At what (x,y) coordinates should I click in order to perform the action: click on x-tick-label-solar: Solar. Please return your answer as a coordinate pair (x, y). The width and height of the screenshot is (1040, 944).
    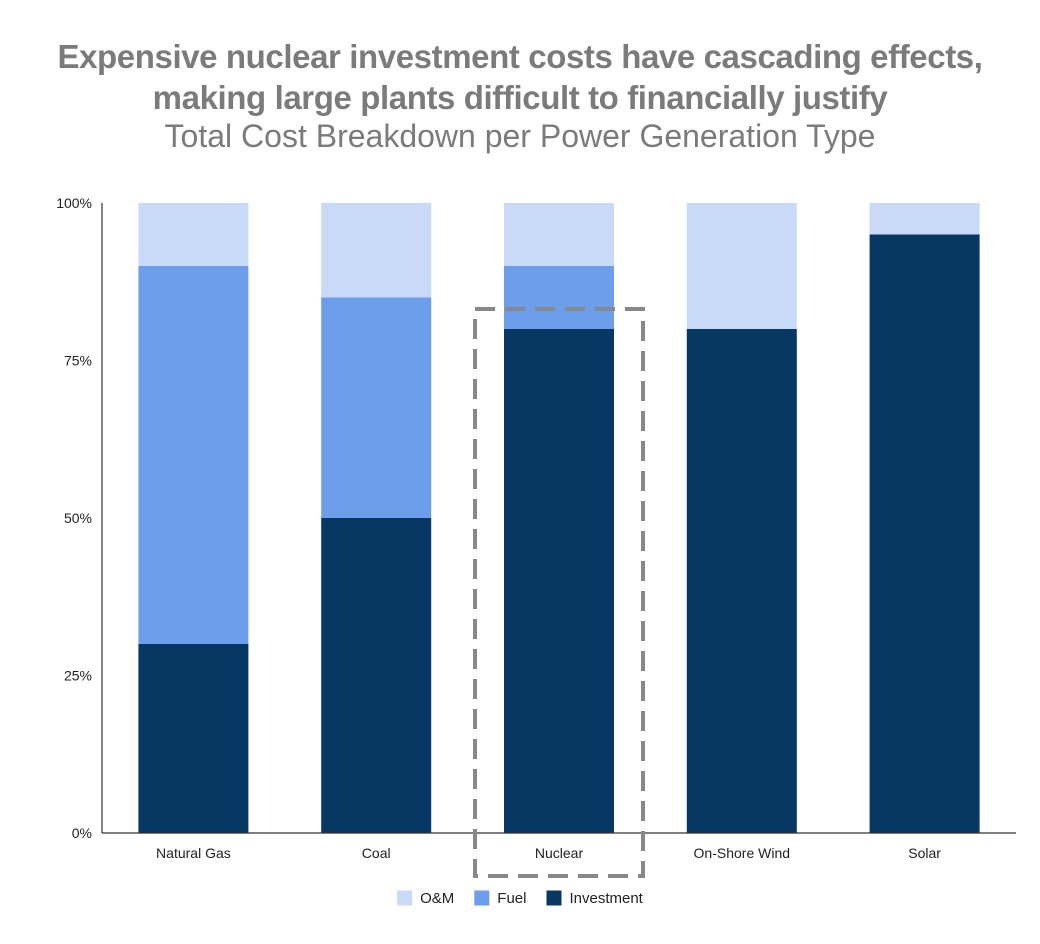
    Looking at the image, I should click on (924, 853).